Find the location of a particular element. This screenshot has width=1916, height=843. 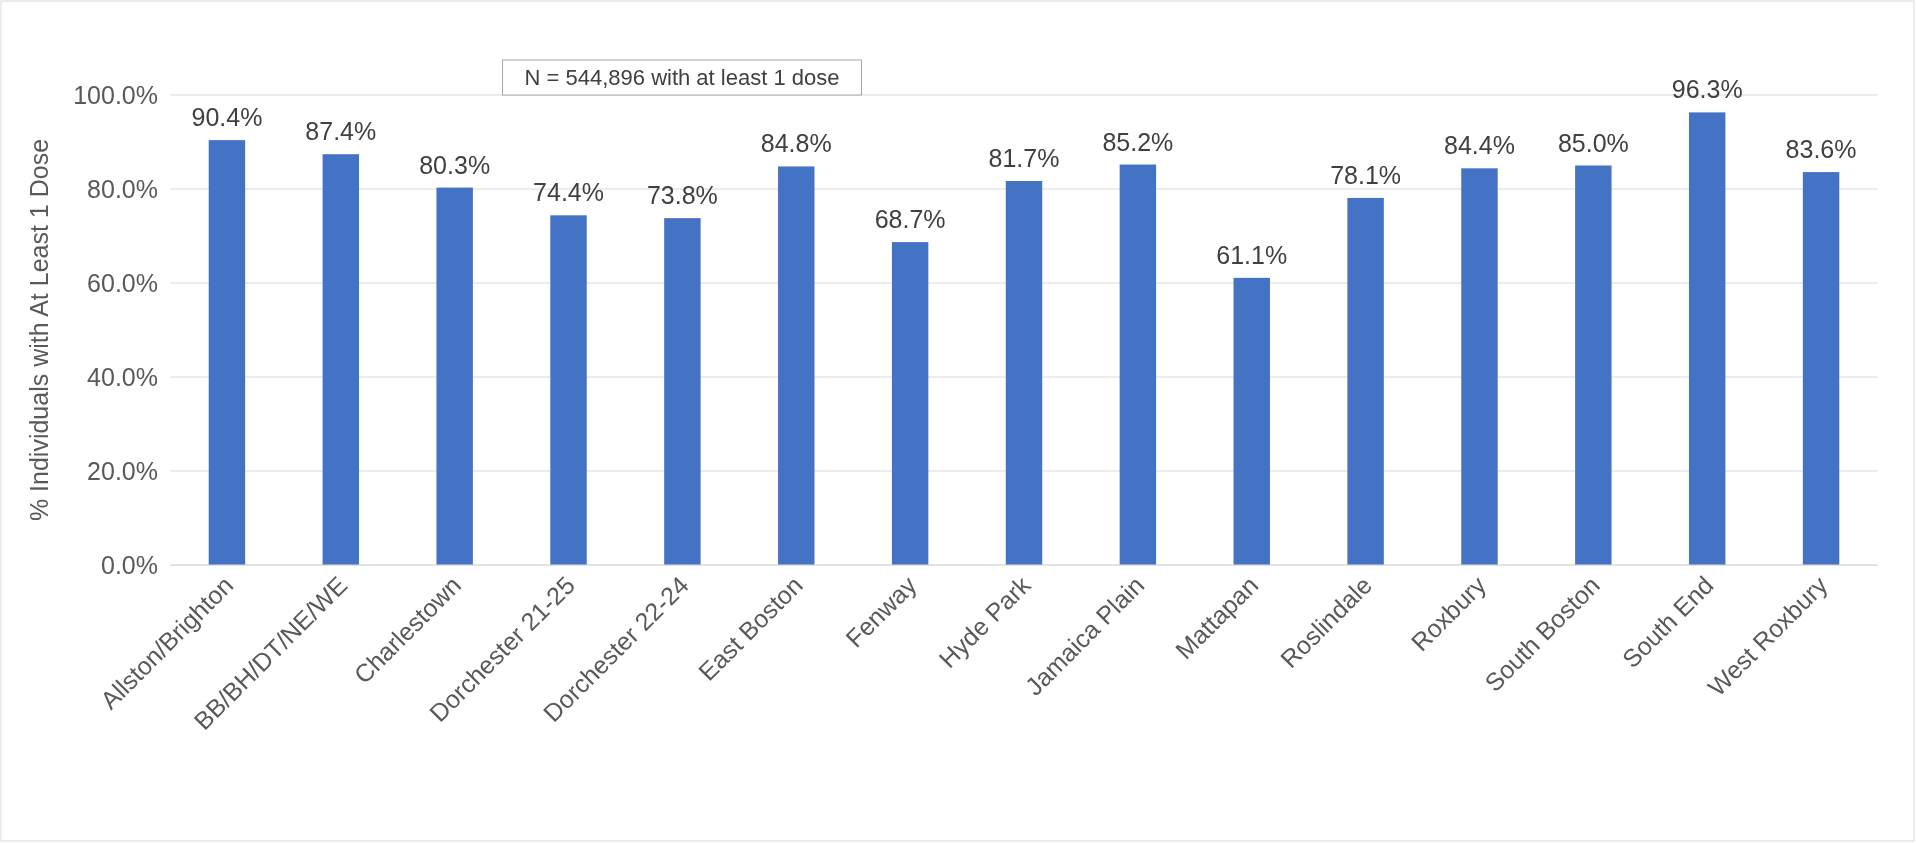

data-label: 84.8% is located at coordinates (796, 143).